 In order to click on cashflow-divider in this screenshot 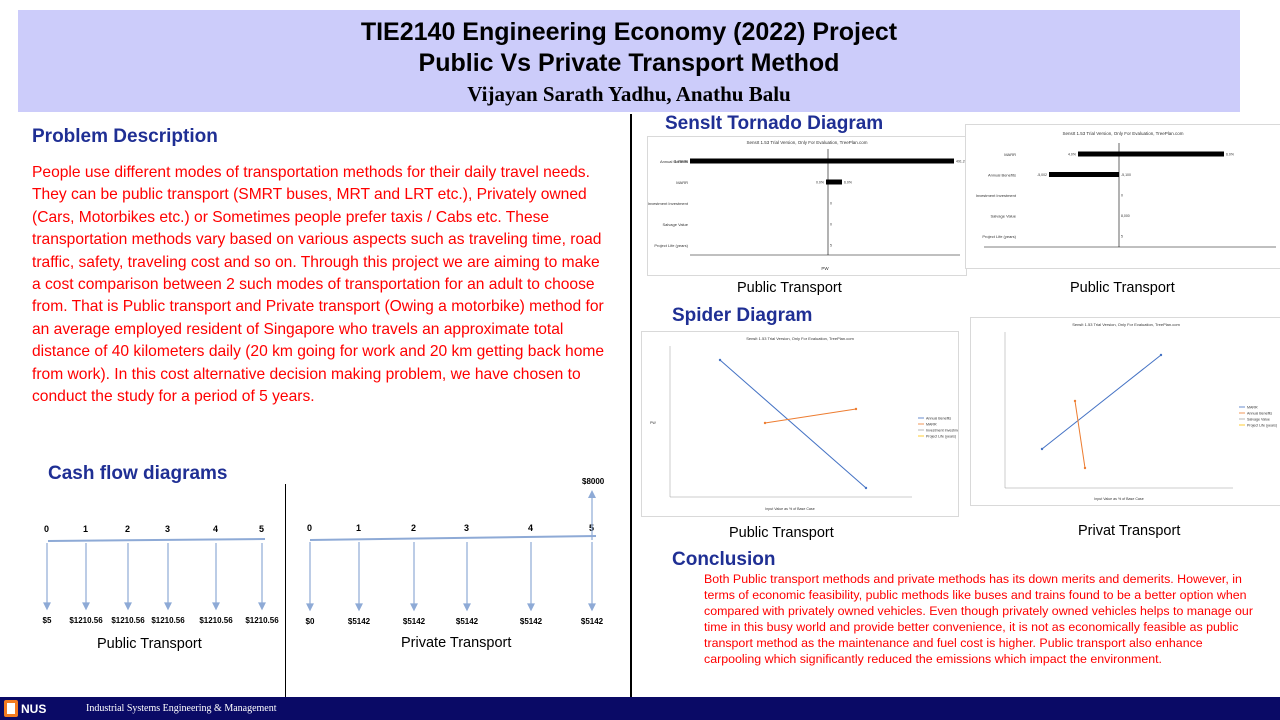, I will do `click(285, 590)`.